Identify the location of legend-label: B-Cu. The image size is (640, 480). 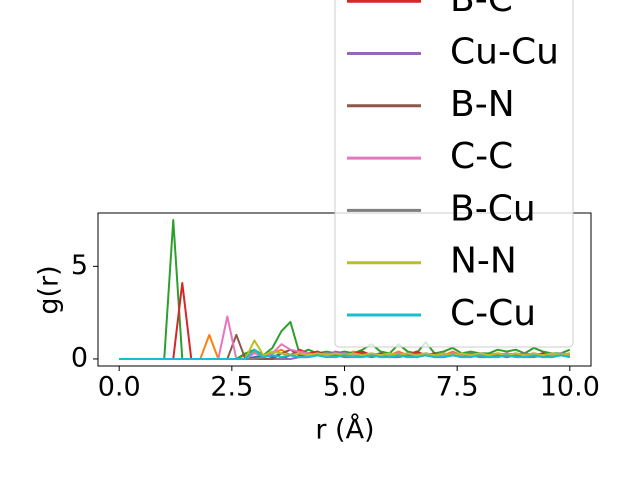
(493, 208).